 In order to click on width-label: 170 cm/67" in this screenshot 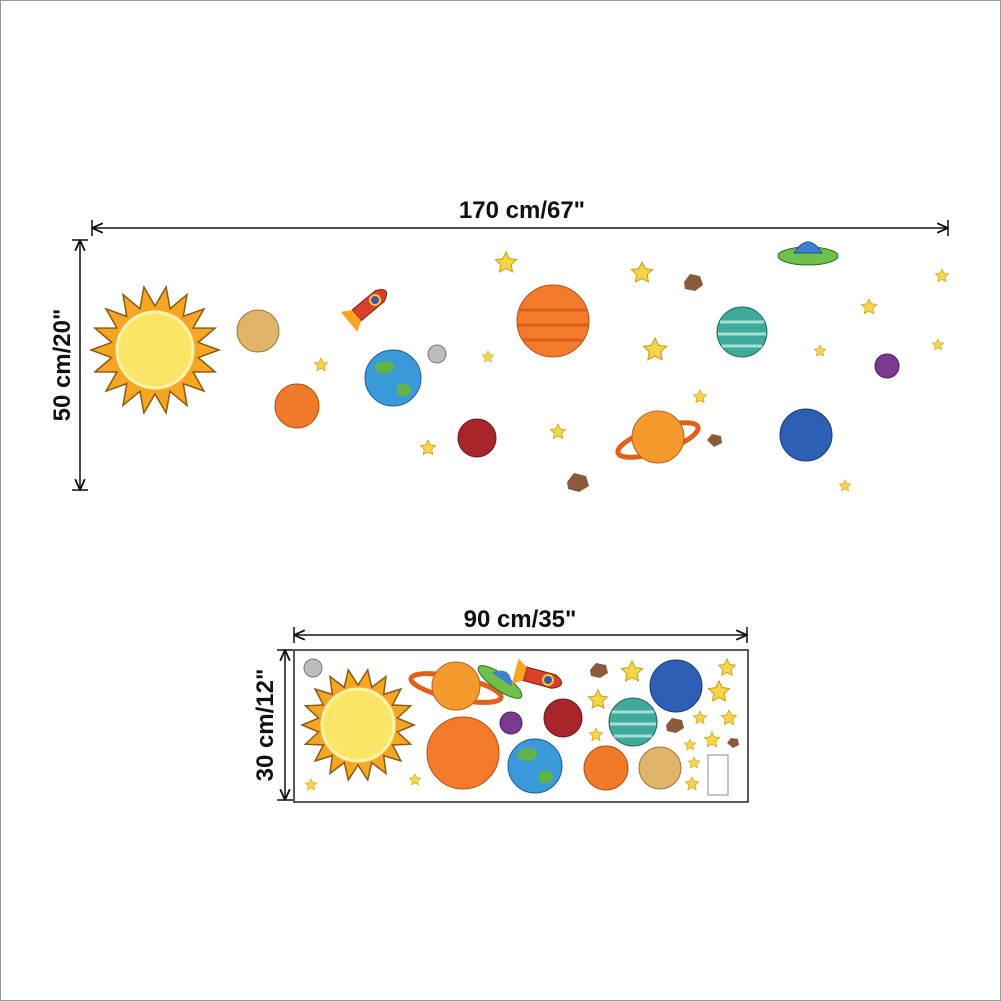, I will do `click(522, 210)`.